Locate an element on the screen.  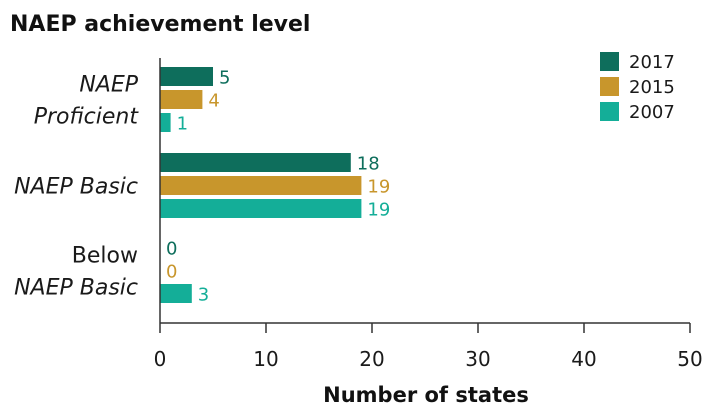
value-label-0-2017: 5 is located at coordinates (224, 78).